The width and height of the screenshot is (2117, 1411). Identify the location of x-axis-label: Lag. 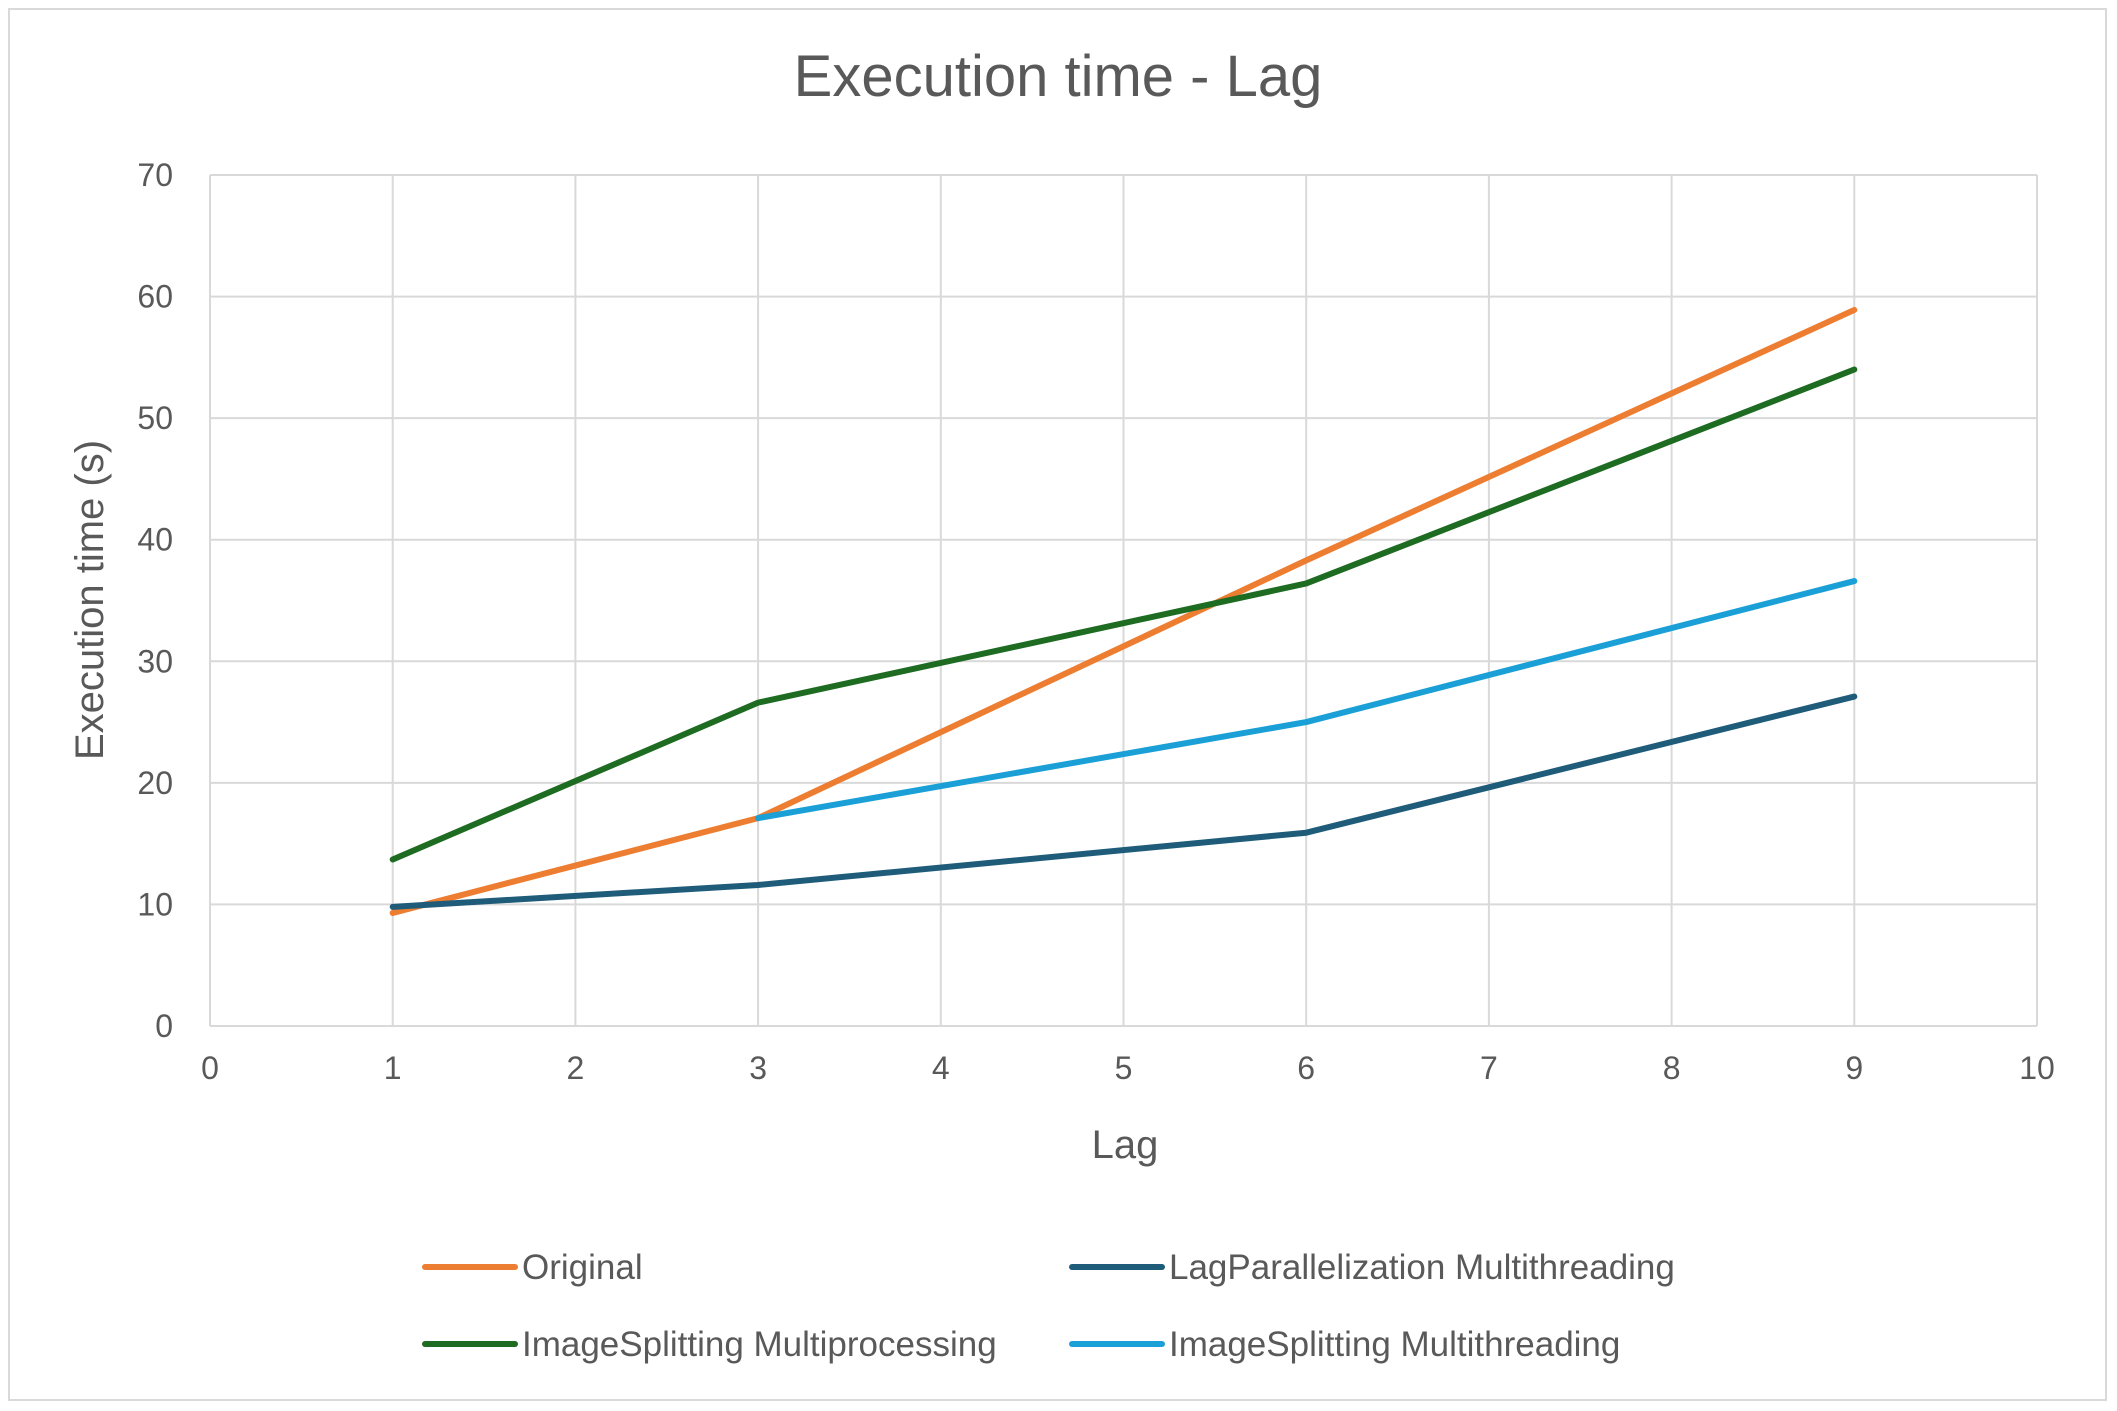
(1125, 1145).